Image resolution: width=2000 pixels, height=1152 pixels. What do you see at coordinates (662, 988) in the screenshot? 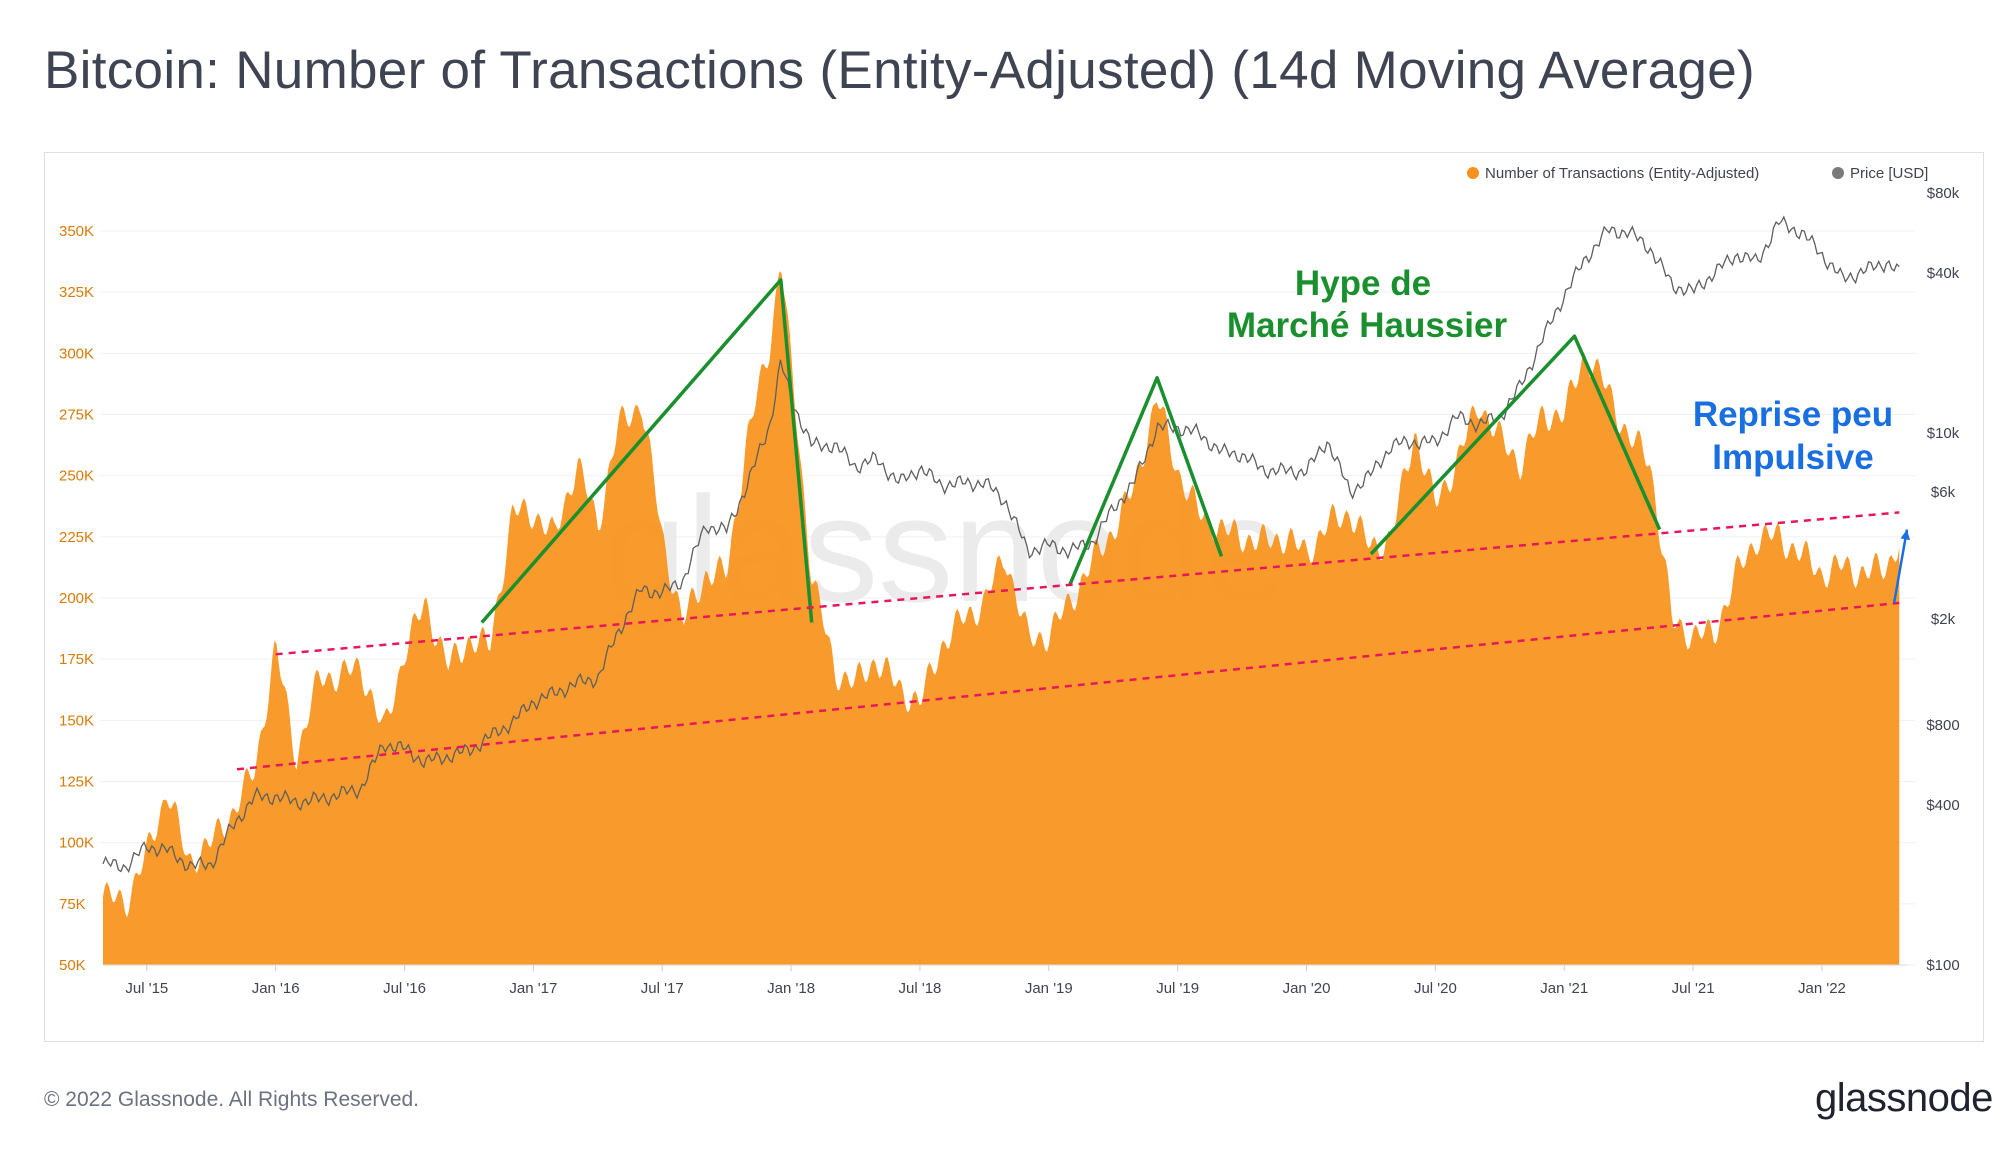
I see `x-tick-label: Jul '17` at bounding box center [662, 988].